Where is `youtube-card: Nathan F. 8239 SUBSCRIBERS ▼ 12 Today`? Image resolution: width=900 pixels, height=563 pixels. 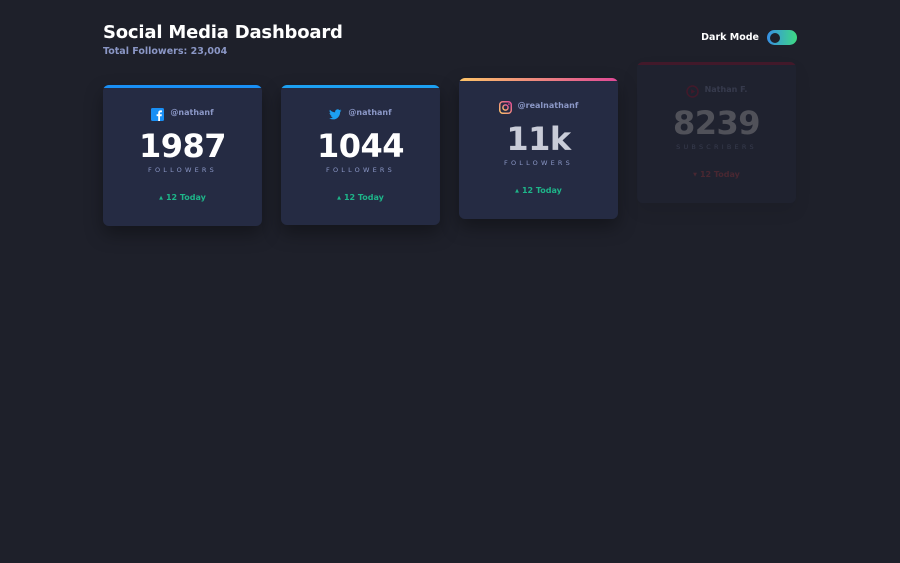 youtube-card: Nathan F. 8239 SUBSCRIBERS ▼ 12 Today is located at coordinates (716, 132).